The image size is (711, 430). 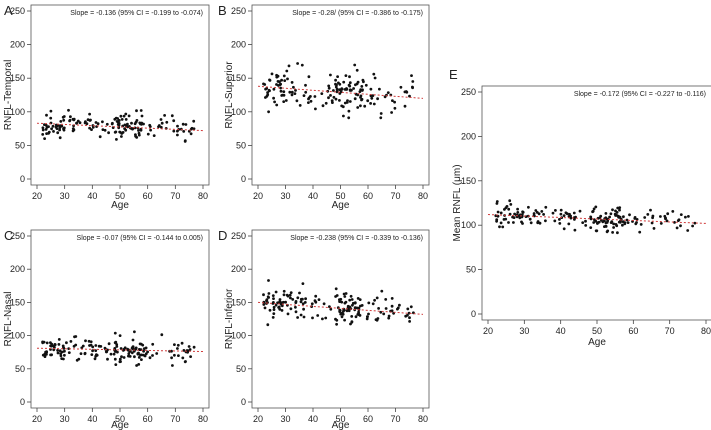 I want to click on y-axis-title: RNFL-Superior, so click(x=229, y=95).